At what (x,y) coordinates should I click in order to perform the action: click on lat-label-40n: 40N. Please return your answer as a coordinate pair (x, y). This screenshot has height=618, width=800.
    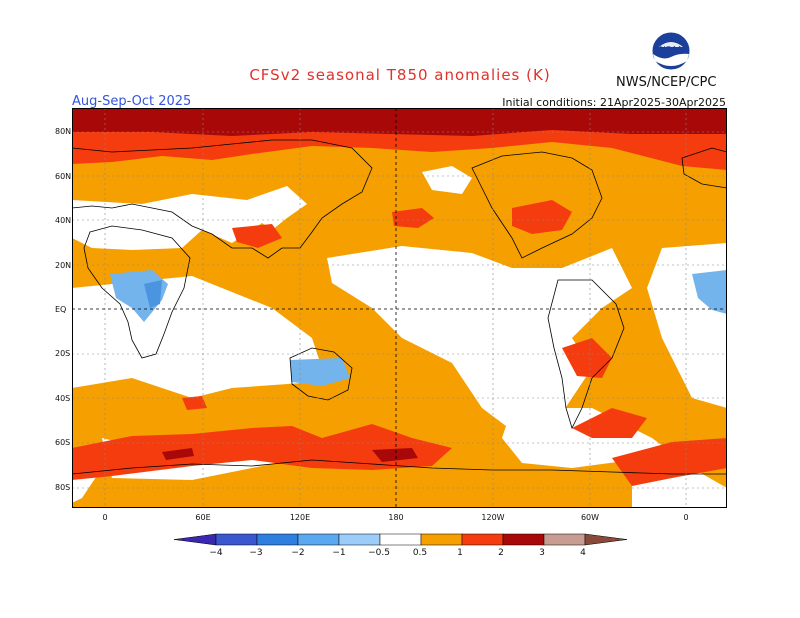
    Looking at the image, I should click on (63, 220).